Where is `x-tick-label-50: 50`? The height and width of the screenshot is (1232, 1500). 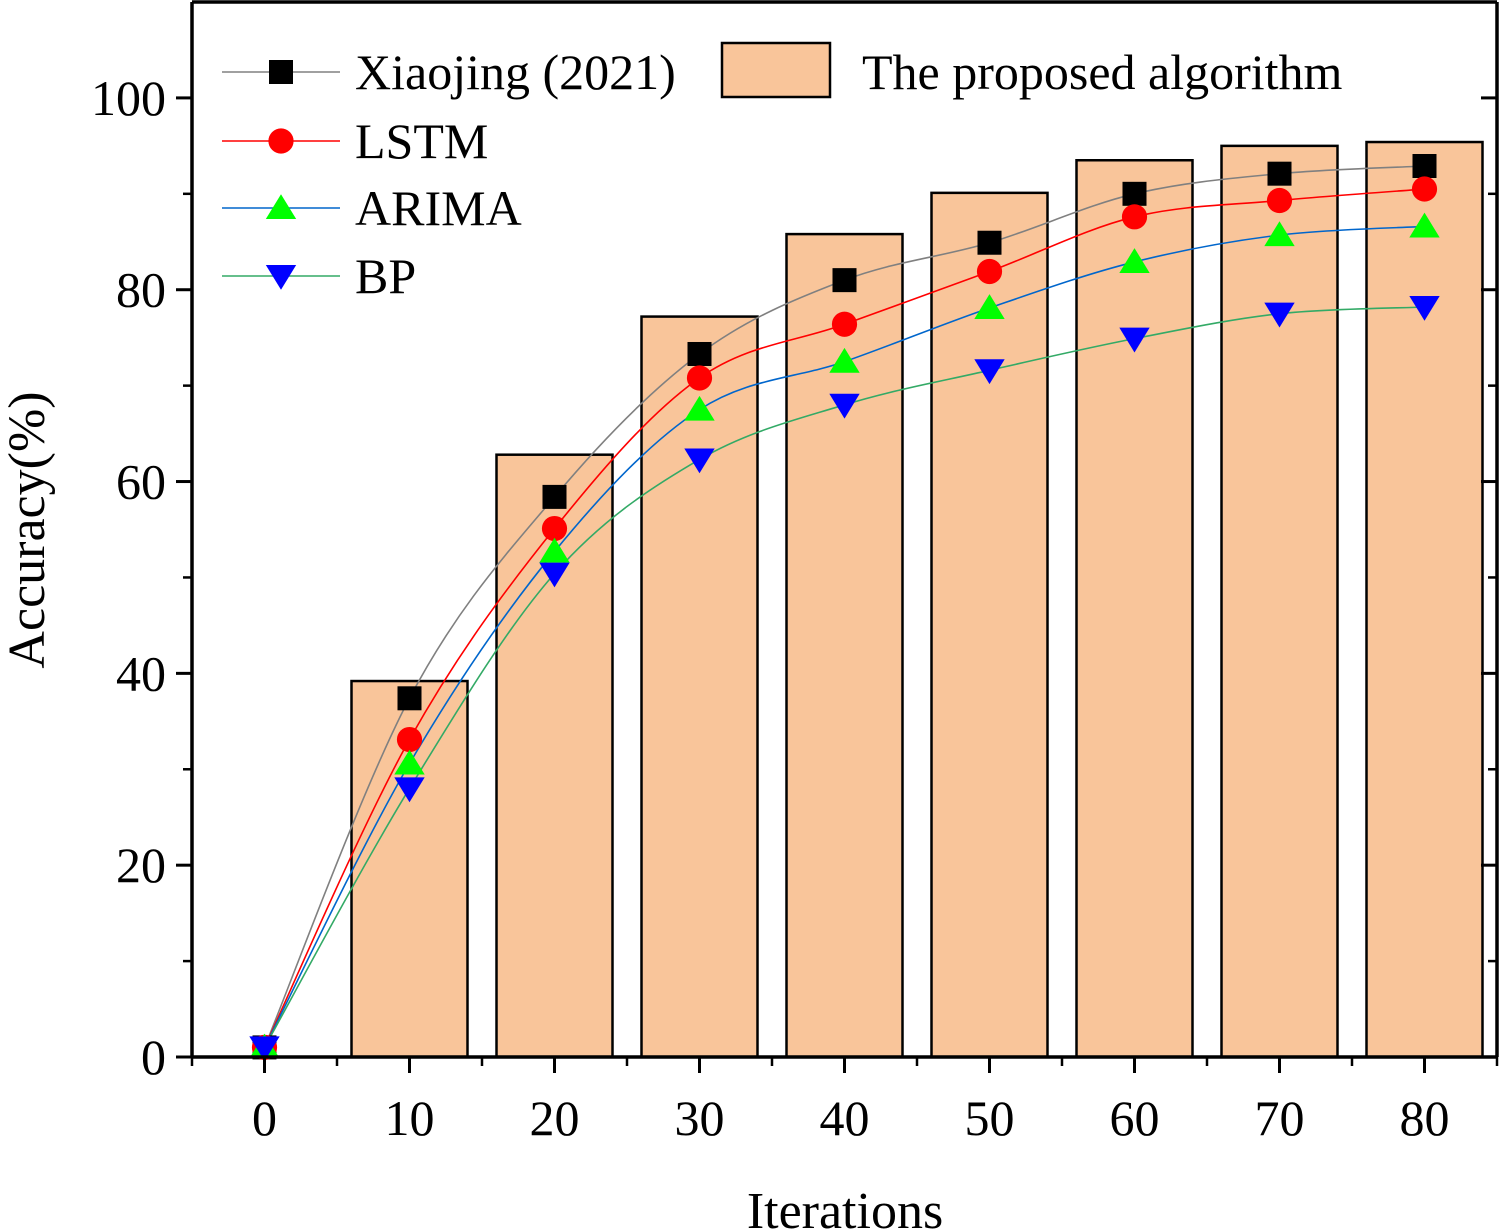
x-tick-label-50: 50 is located at coordinates (990, 1118).